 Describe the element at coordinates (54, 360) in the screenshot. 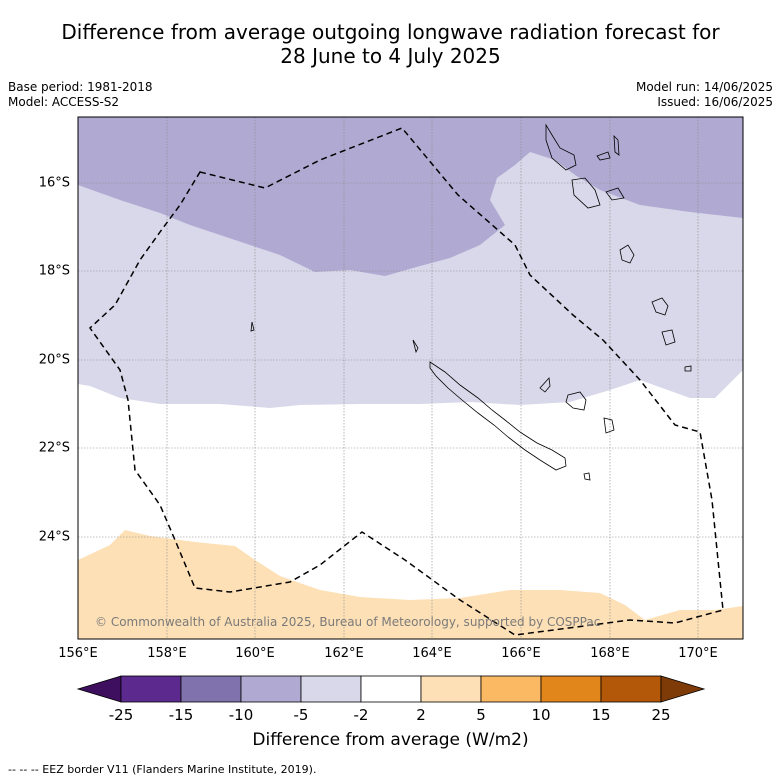

I see `lat-label: 20°S` at that location.